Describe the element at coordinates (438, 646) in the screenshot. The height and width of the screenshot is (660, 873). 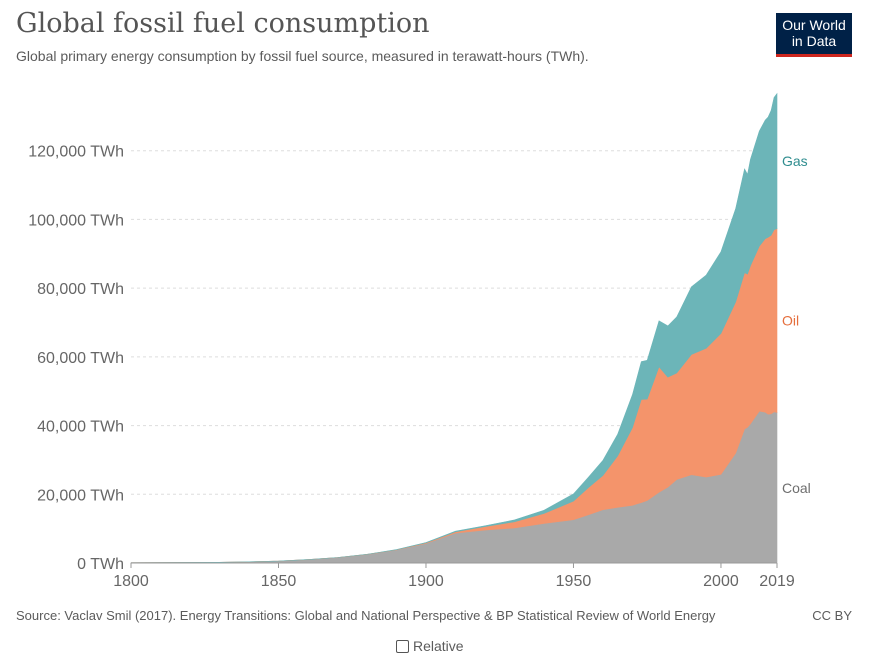
I see `relative-label: Relative` at that location.